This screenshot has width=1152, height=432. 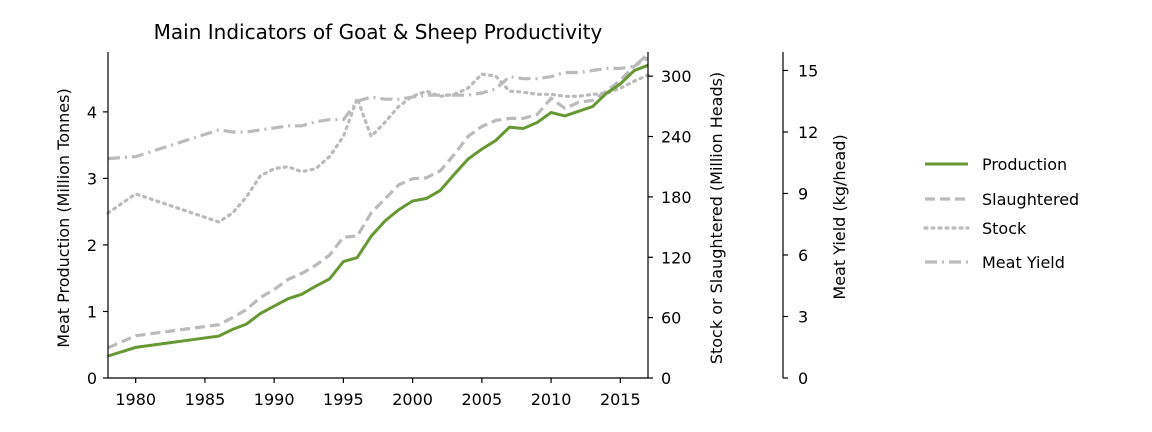 I want to click on legend-label-slaughtered: Slaughtered, so click(x=1030, y=199).